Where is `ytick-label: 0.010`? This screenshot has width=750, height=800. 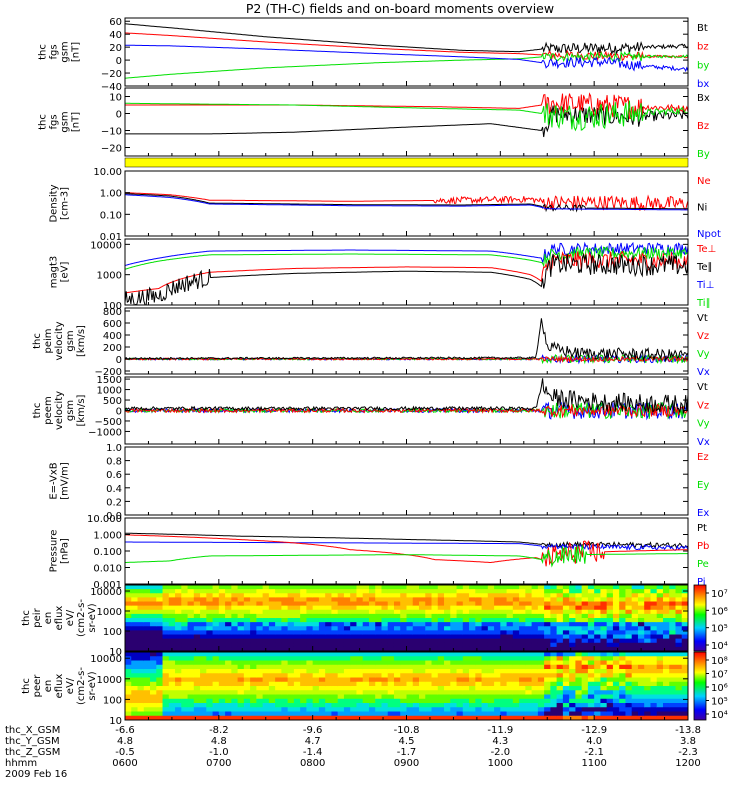
ytick-label: 0.010 is located at coordinates (107, 569).